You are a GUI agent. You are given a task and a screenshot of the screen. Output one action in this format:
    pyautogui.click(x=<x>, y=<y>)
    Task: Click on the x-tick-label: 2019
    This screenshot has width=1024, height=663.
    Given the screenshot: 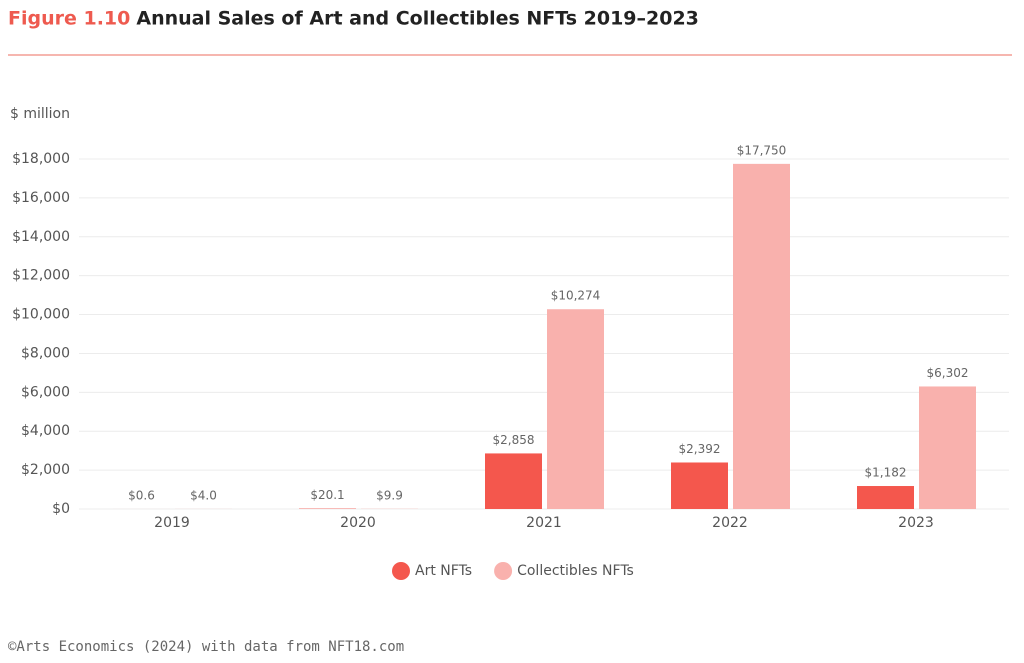 What is the action you would take?
    pyautogui.click(x=172, y=523)
    